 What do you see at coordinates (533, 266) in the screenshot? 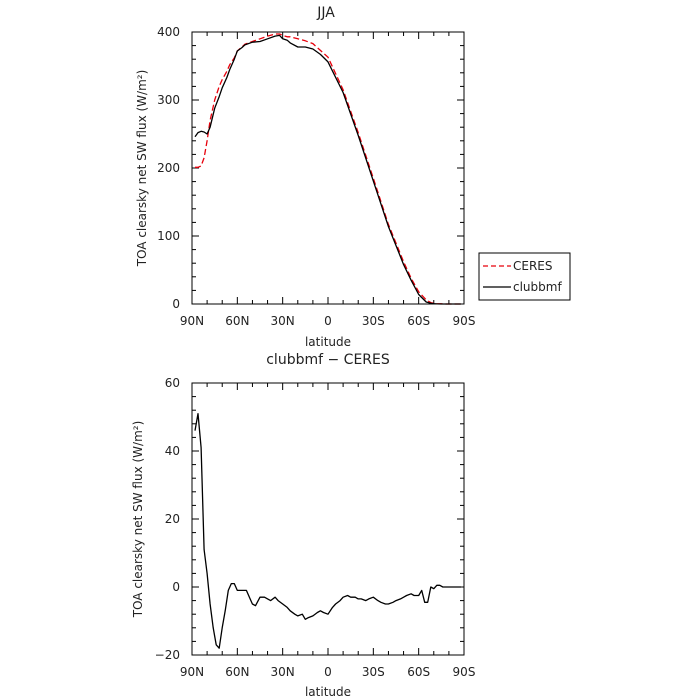
I see `legend-label-ceres: CERES` at bounding box center [533, 266].